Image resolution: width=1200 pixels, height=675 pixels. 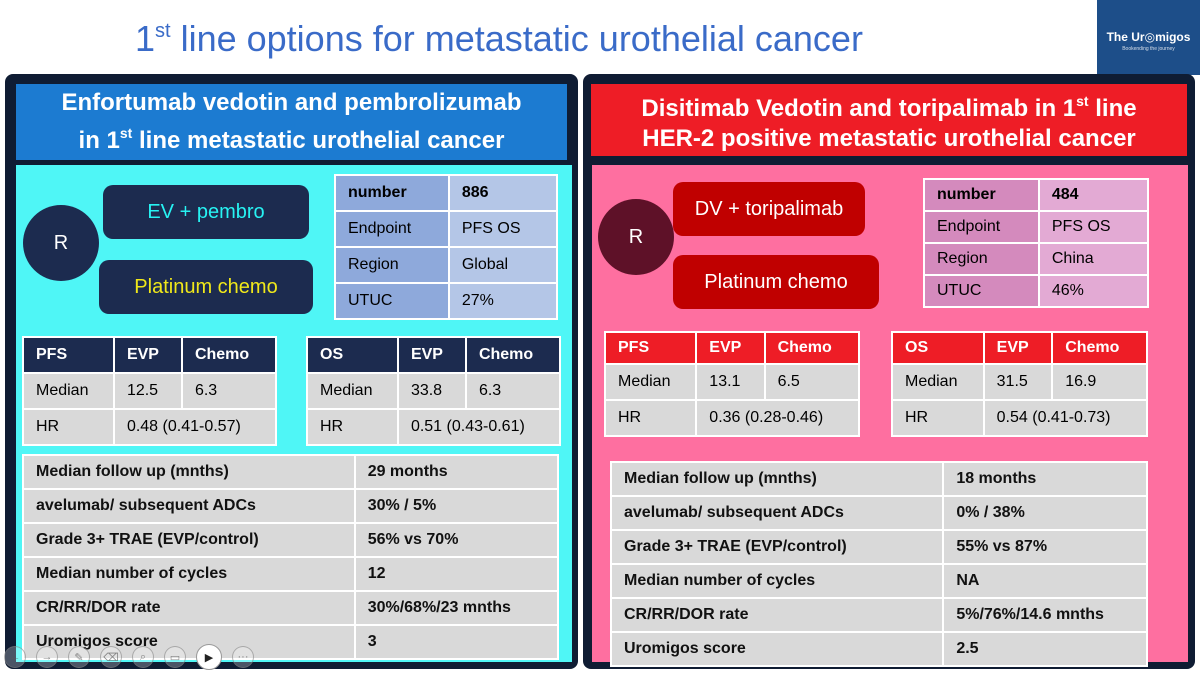 What do you see at coordinates (189, 608) in the screenshot?
I see `summary-label: CR/RR/DOR rate` at bounding box center [189, 608].